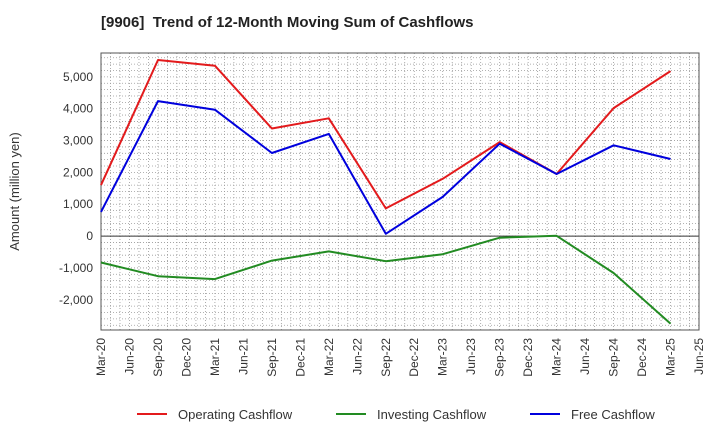 This screenshot has height=440, width=720. Describe the element at coordinates (642, 357) in the screenshot. I see `x-tick-label: Dec-24` at that location.